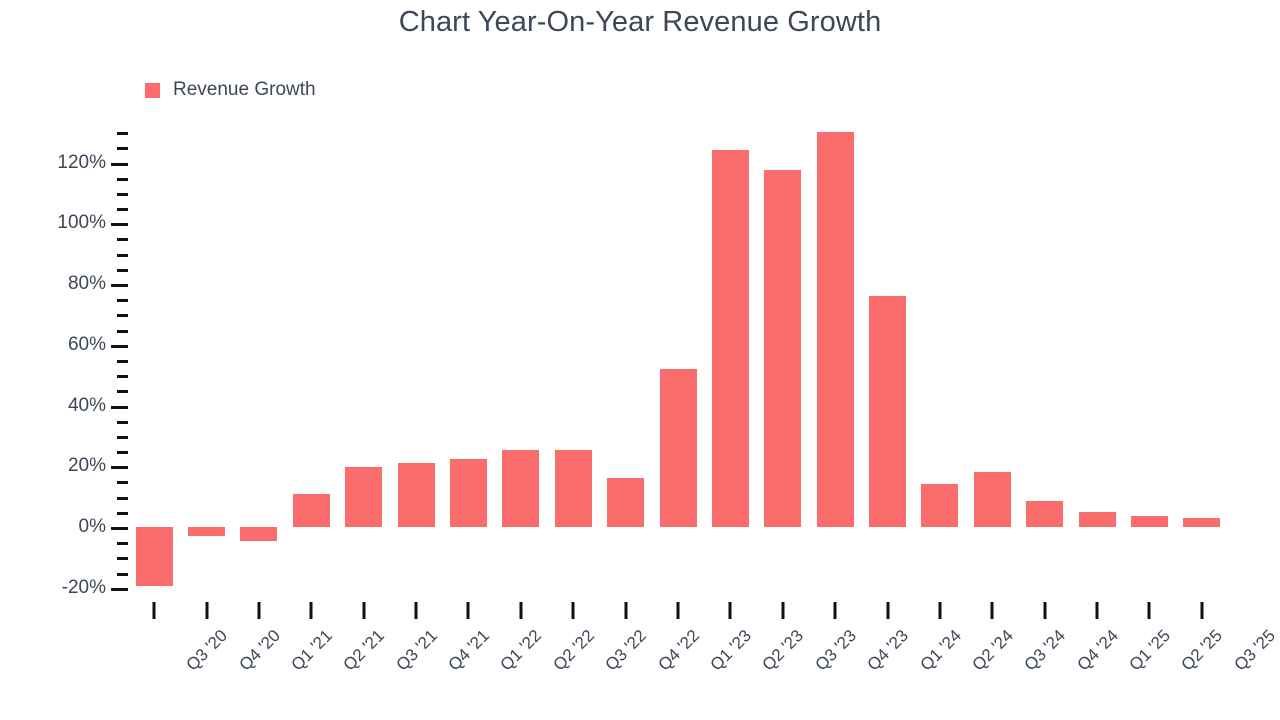 The width and height of the screenshot is (1280, 720). Describe the element at coordinates (783, 650) in the screenshot. I see `x-axis-label: Q2 '23` at that location.